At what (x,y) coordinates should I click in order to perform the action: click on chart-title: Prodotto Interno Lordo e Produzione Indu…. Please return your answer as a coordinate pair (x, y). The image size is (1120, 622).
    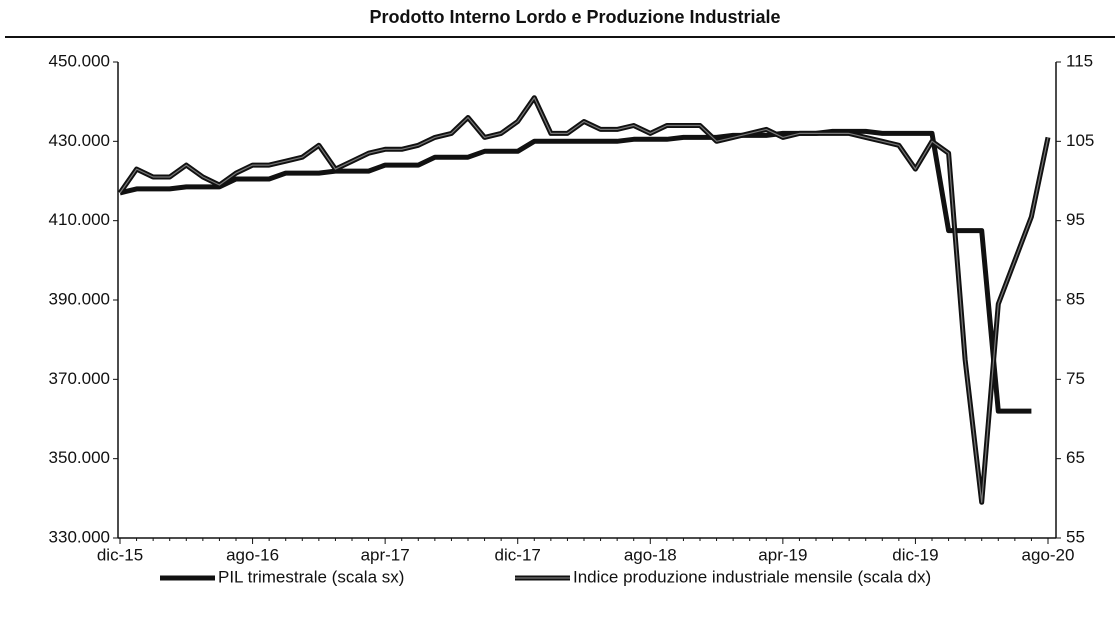
    Looking at the image, I should click on (575, 17).